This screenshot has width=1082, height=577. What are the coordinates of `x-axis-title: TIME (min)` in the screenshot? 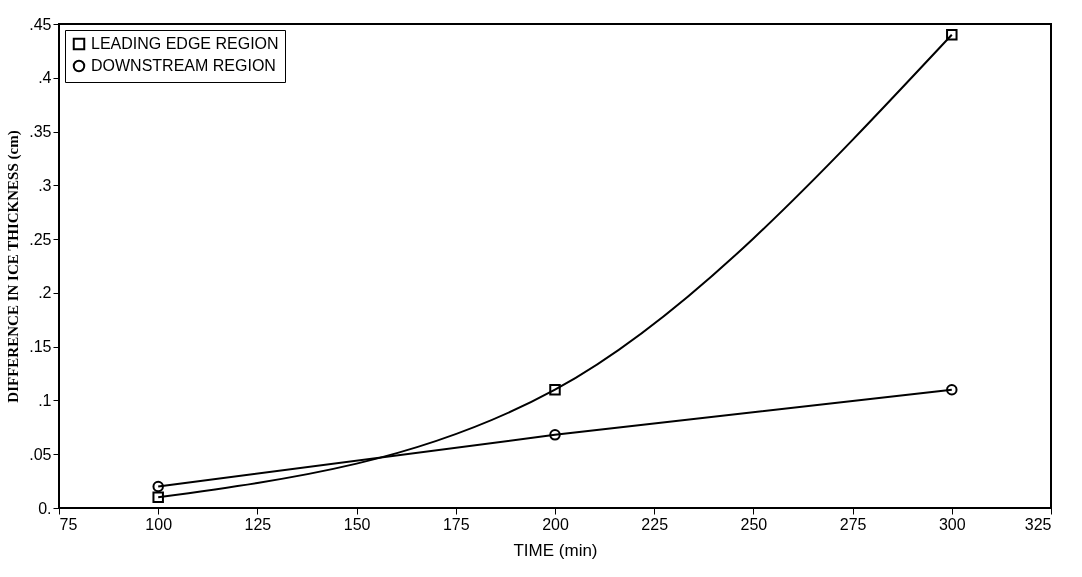 It's located at (555, 550).